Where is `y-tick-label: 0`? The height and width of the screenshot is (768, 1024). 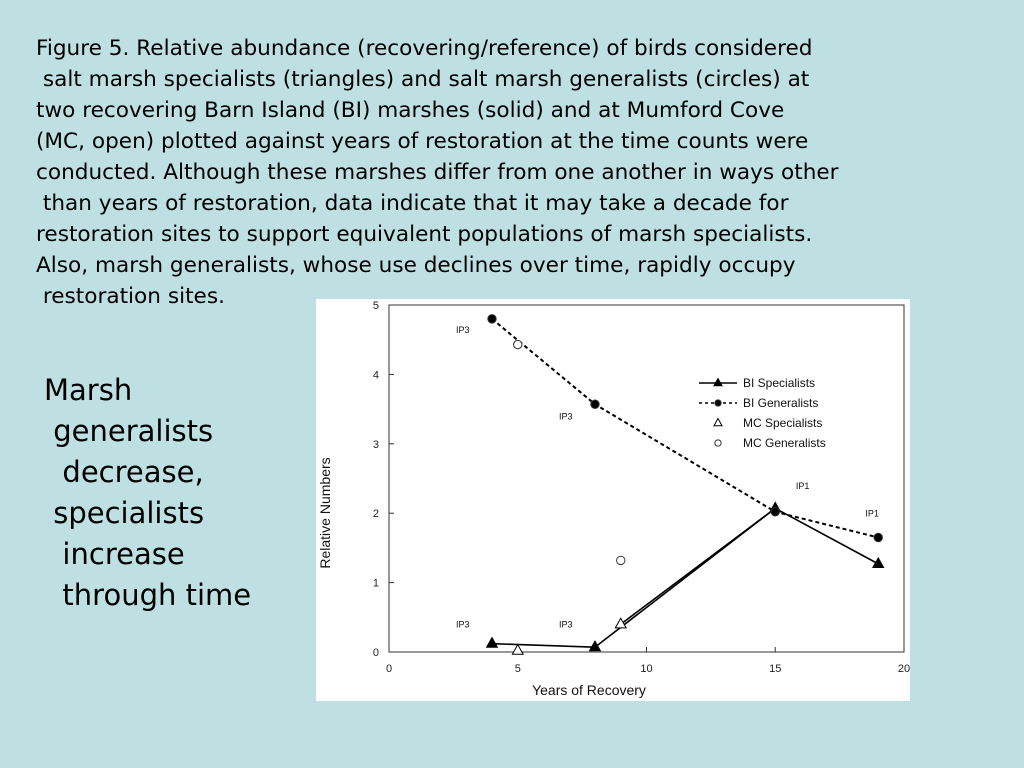 y-tick-label: 0 is located at coordinates (376, 653).